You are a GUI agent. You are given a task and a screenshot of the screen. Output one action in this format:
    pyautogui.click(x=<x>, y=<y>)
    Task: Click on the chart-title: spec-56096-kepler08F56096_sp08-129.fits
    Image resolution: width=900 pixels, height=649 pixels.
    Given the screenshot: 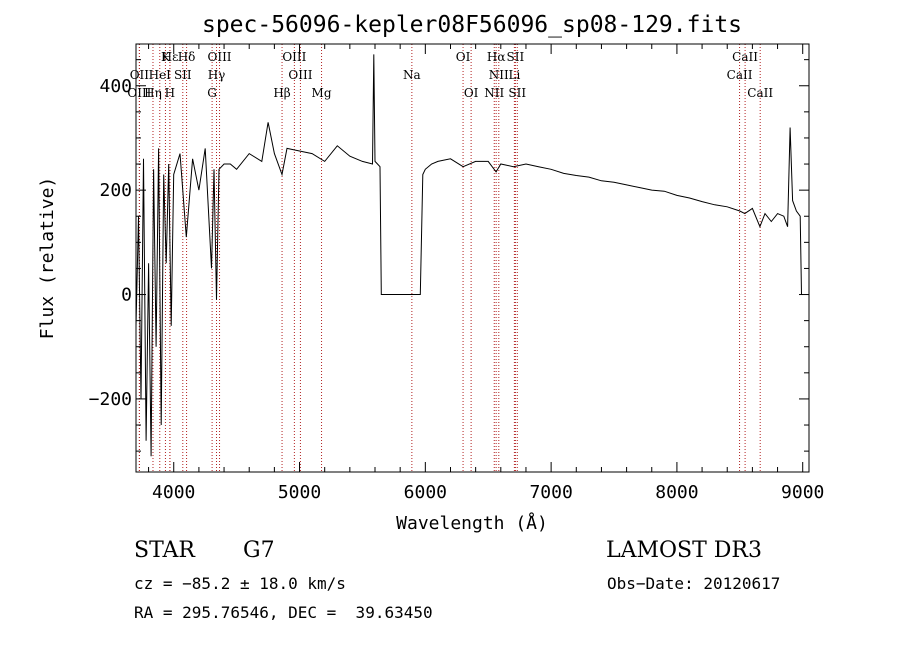 What is the action you would take?
    pyautogui.click(x=472, y=25)
    